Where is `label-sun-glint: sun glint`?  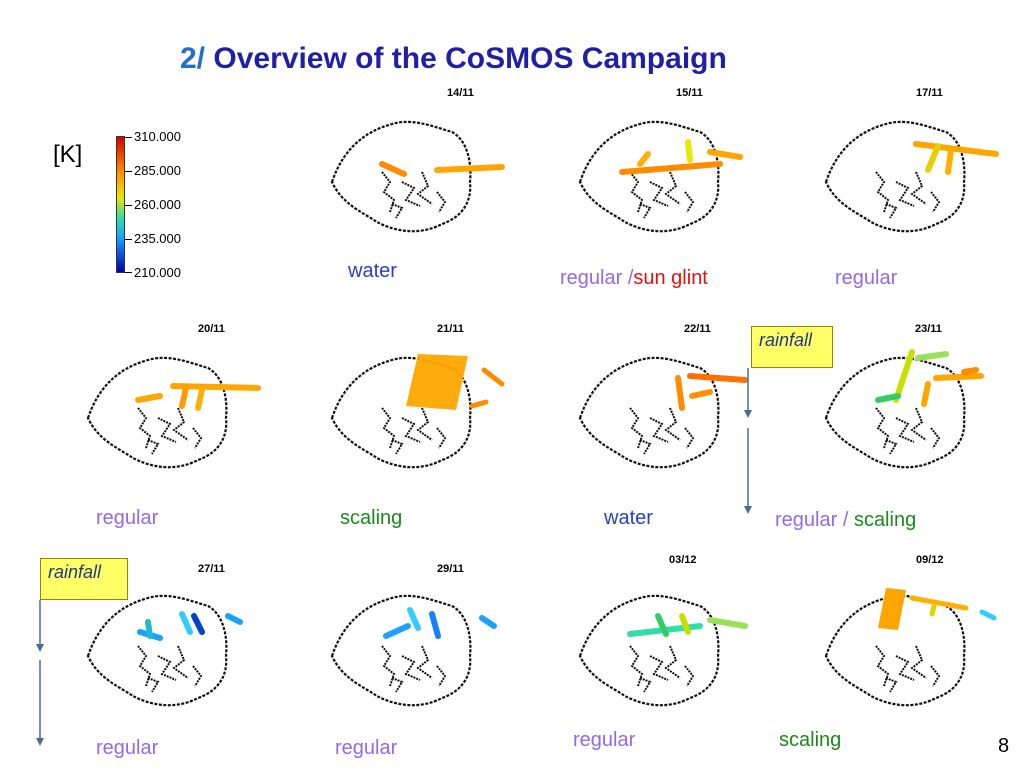 label-sun-glint: sun glint is located at coordinates (670, 278).